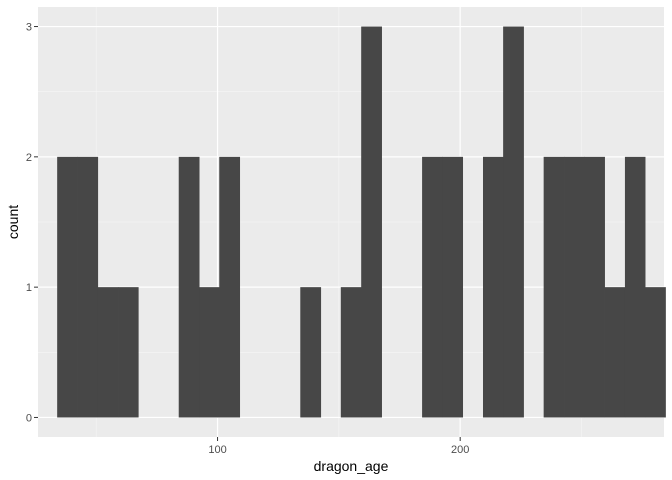  I want to click on y-tick-label: 2, so click(29, 158).